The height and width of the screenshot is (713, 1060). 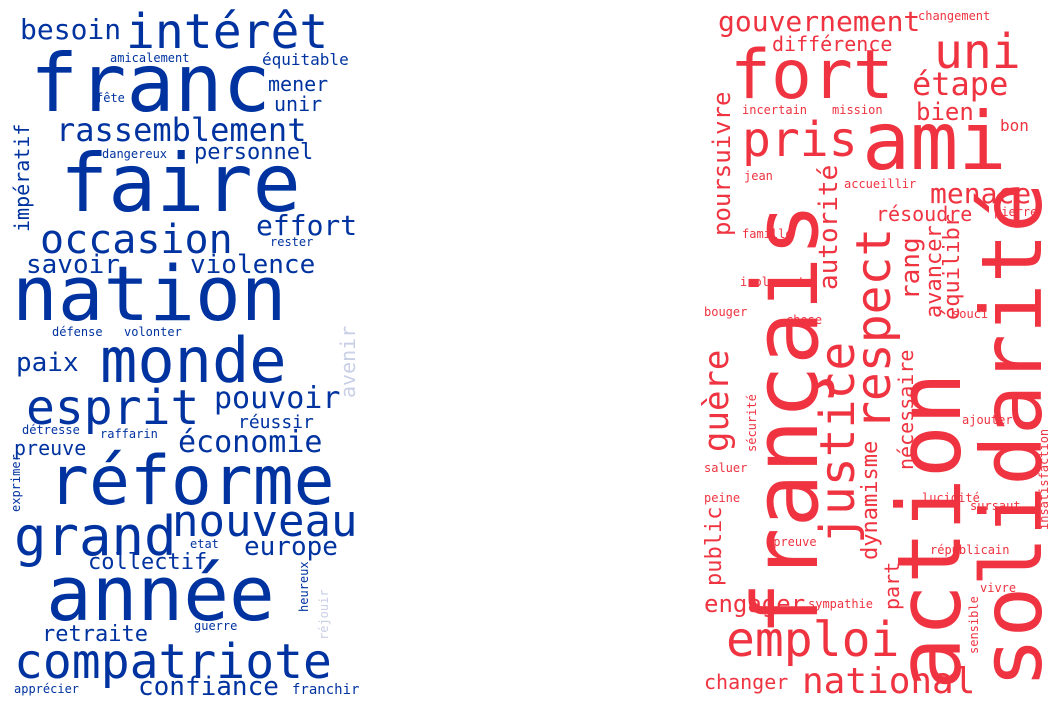 I want to click on word-raffarin: raffarin, so click(x=129, y=434).